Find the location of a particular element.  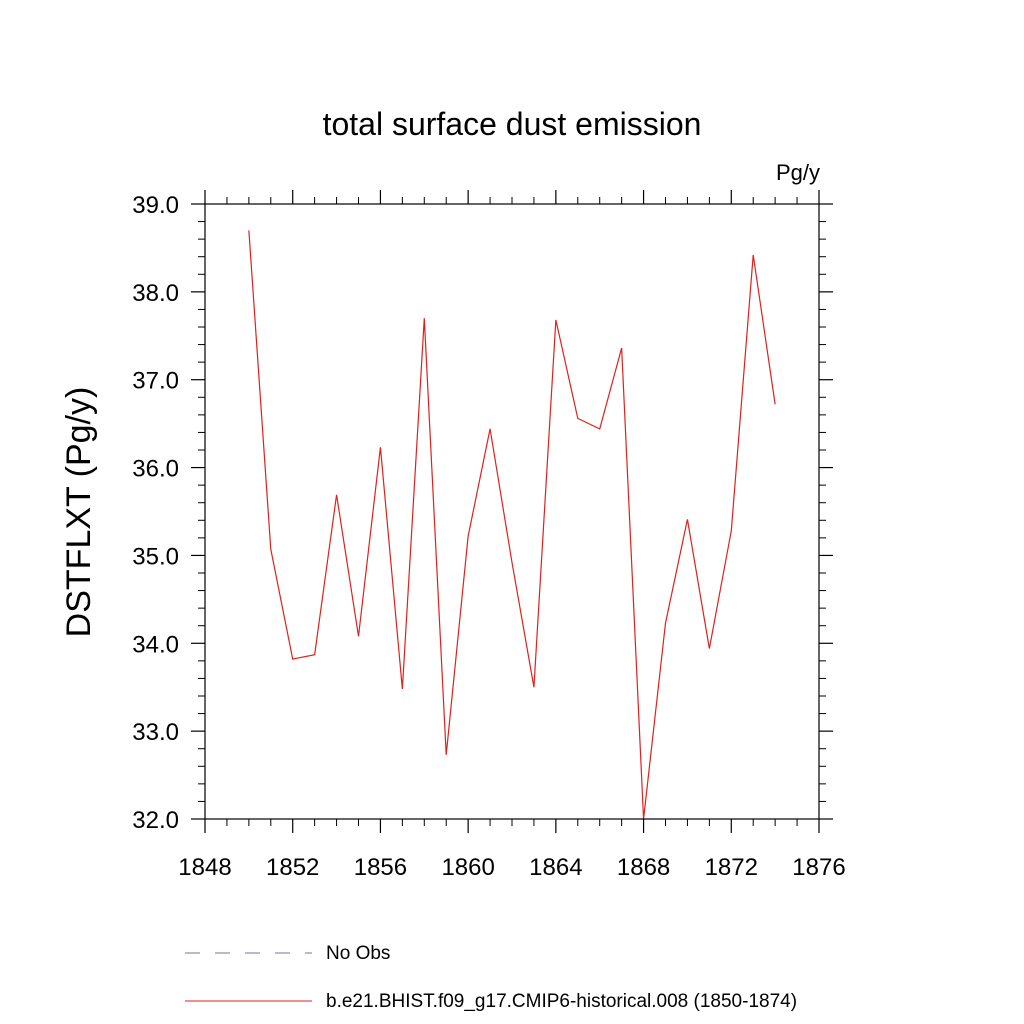

y-tick-label-39.0: 39.0 is located at coordinates (155, 205).